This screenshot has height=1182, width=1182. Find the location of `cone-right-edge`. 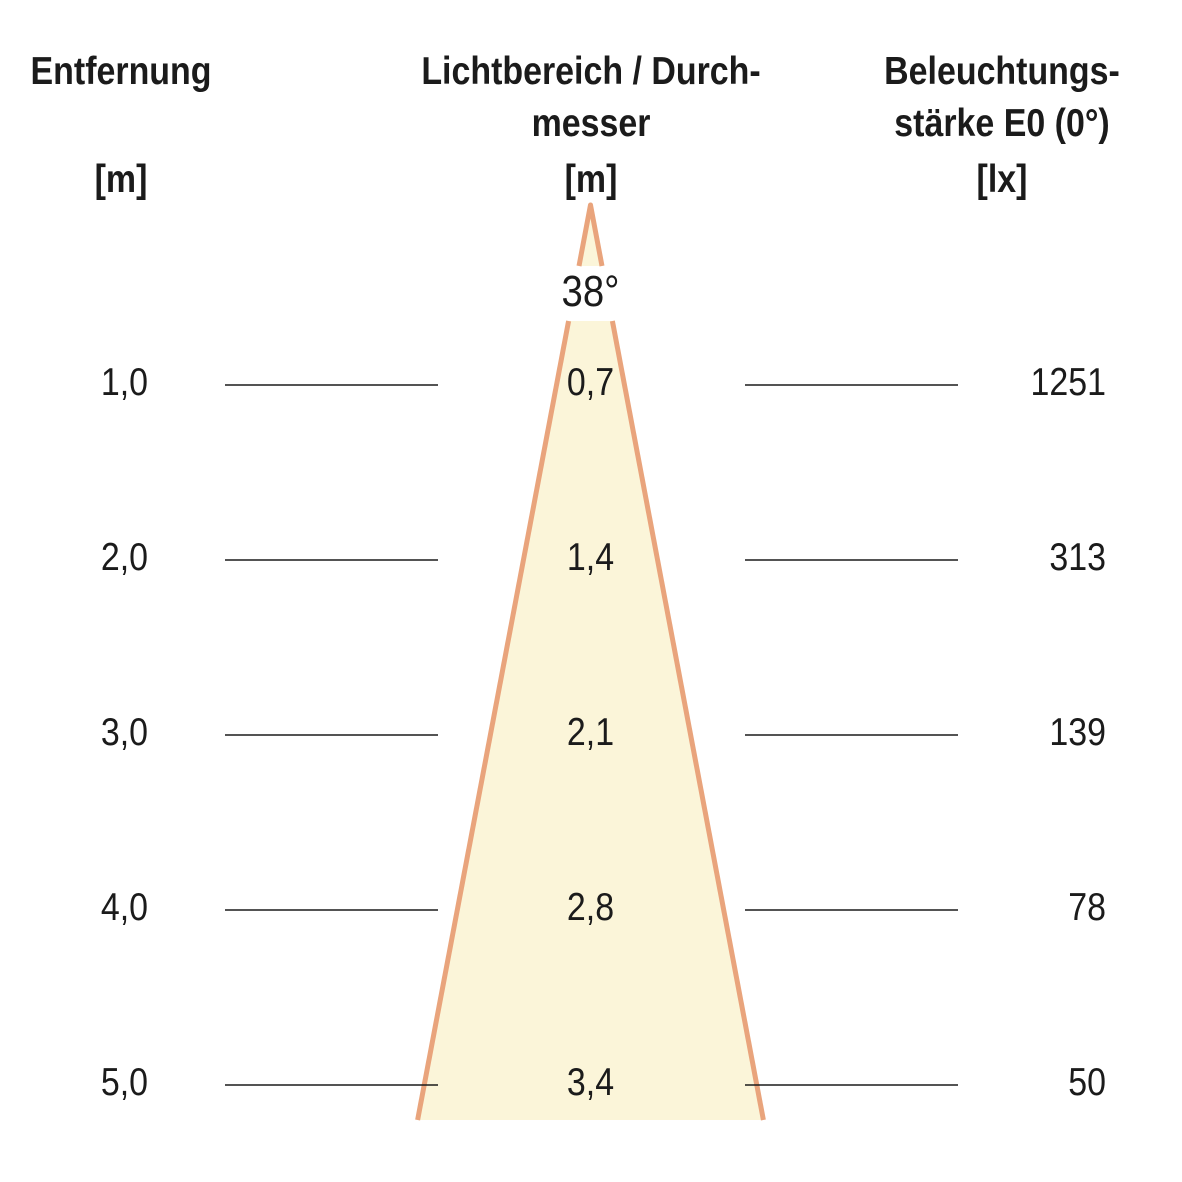

cone-right-edge is located at coordinates (687, 720).